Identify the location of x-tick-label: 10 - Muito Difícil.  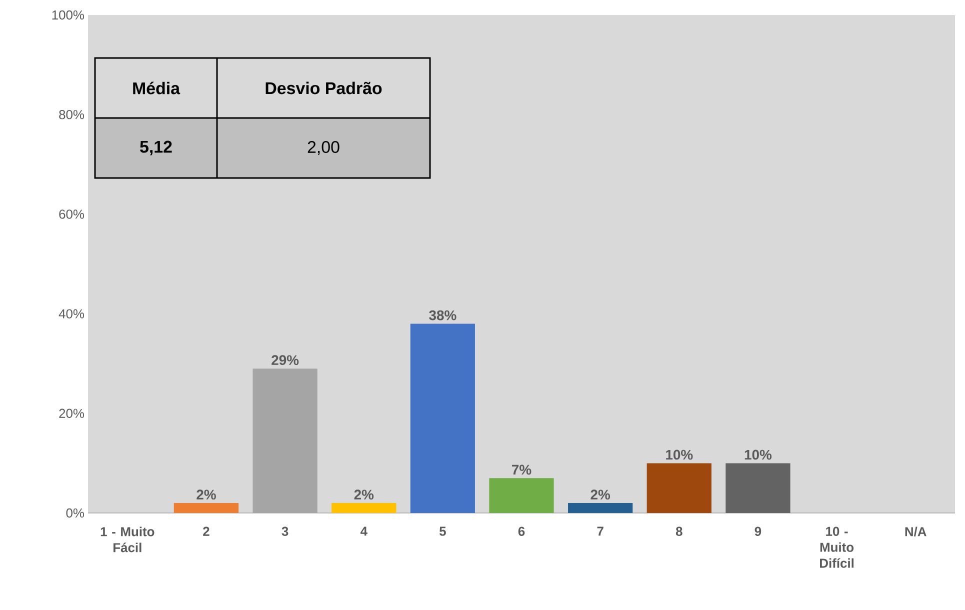
(837, 547).